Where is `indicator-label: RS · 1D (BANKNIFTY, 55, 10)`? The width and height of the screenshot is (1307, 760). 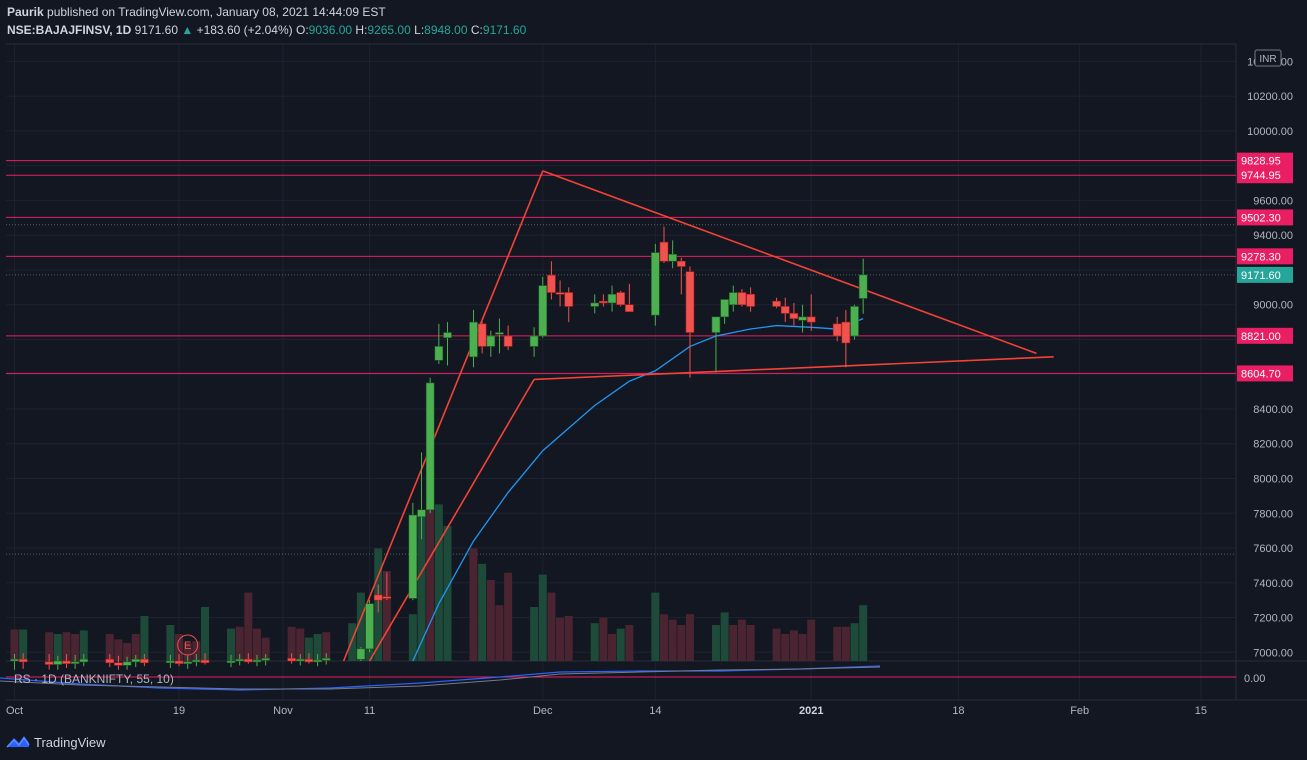
indicator-label: RS · 1D (BANKNIFTY, 55, 10) is located at coordinates (94, 679).